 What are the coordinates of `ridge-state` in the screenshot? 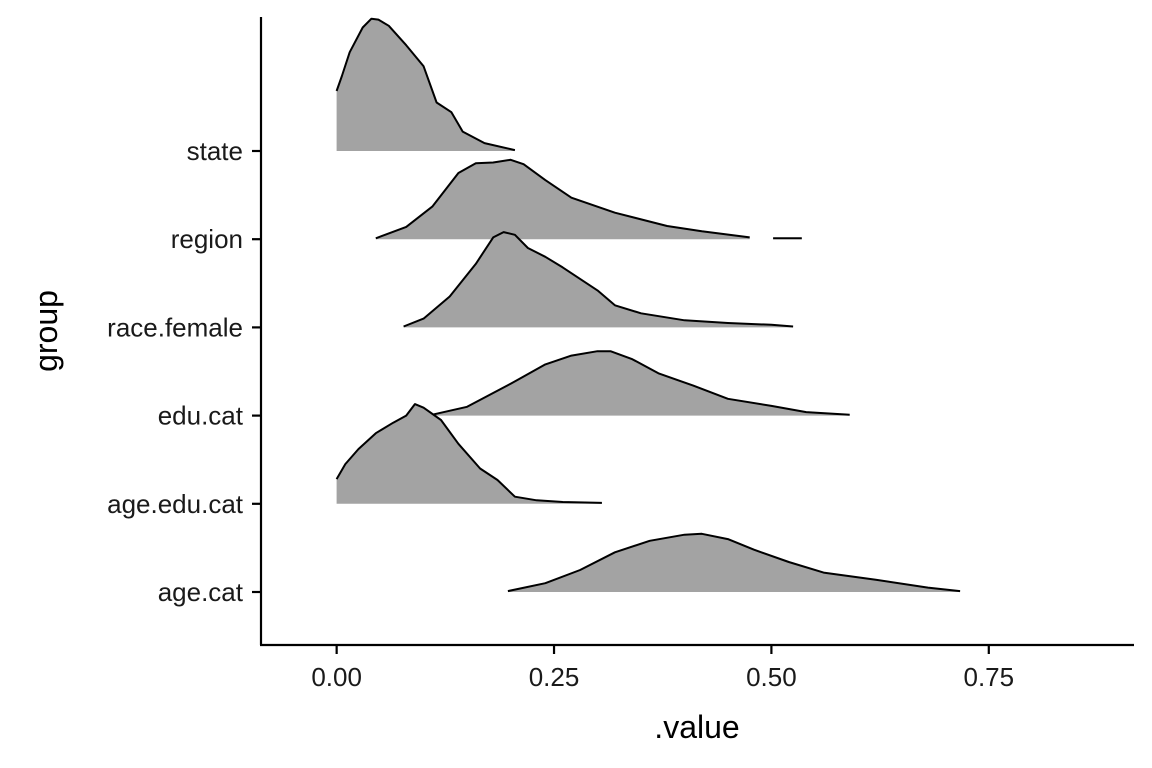 It's located at (425, 84).